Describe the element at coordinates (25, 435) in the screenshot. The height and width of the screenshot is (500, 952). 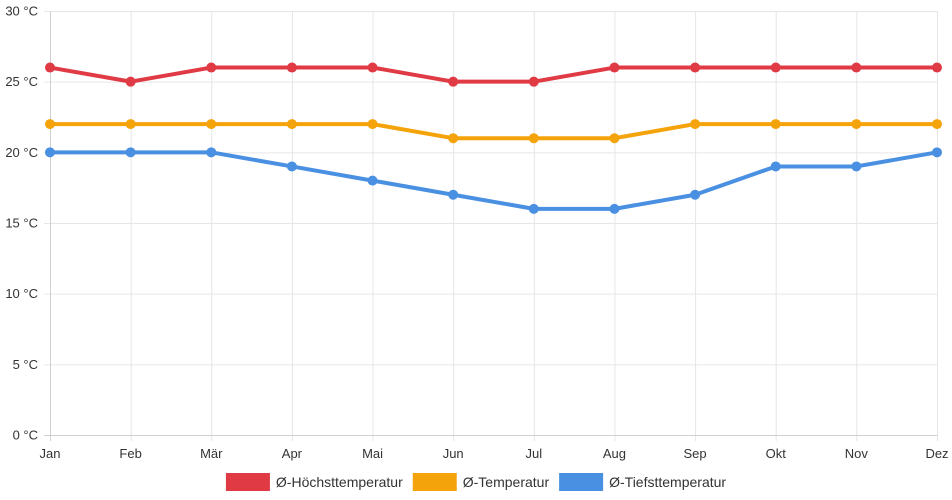
I see `y-tick-label: 0 °C` at that location.